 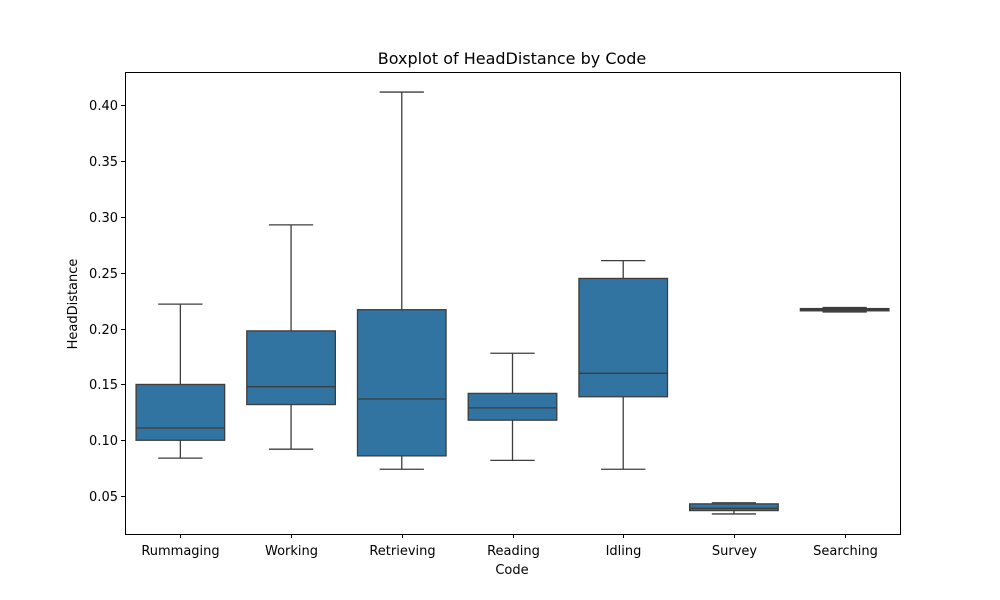 What do you see at coordinates (103, 385) in the screenshot?
I see `y-tick-label: 0.15` at bounding box center [103, 385].